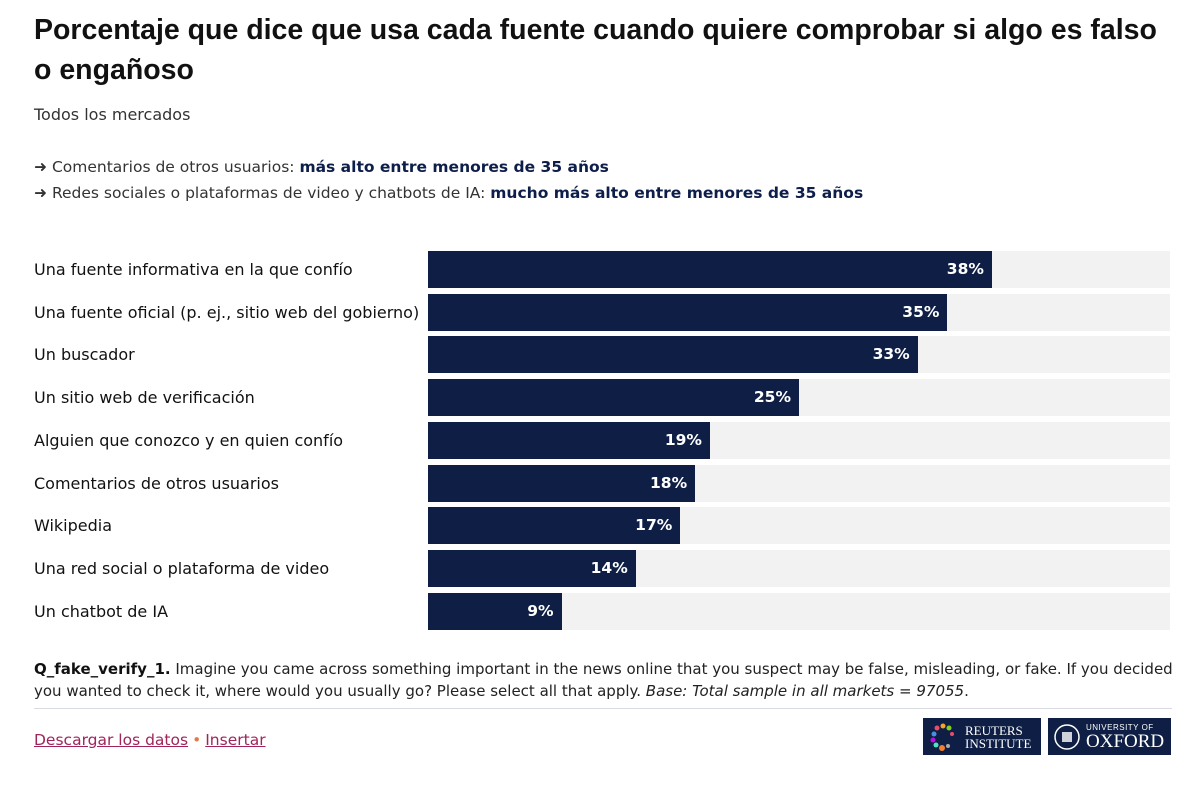 This screenshot has width=1200, height=789. I want to click on note-highlight: más alto entre menores de 35 años, so click(454, 167).